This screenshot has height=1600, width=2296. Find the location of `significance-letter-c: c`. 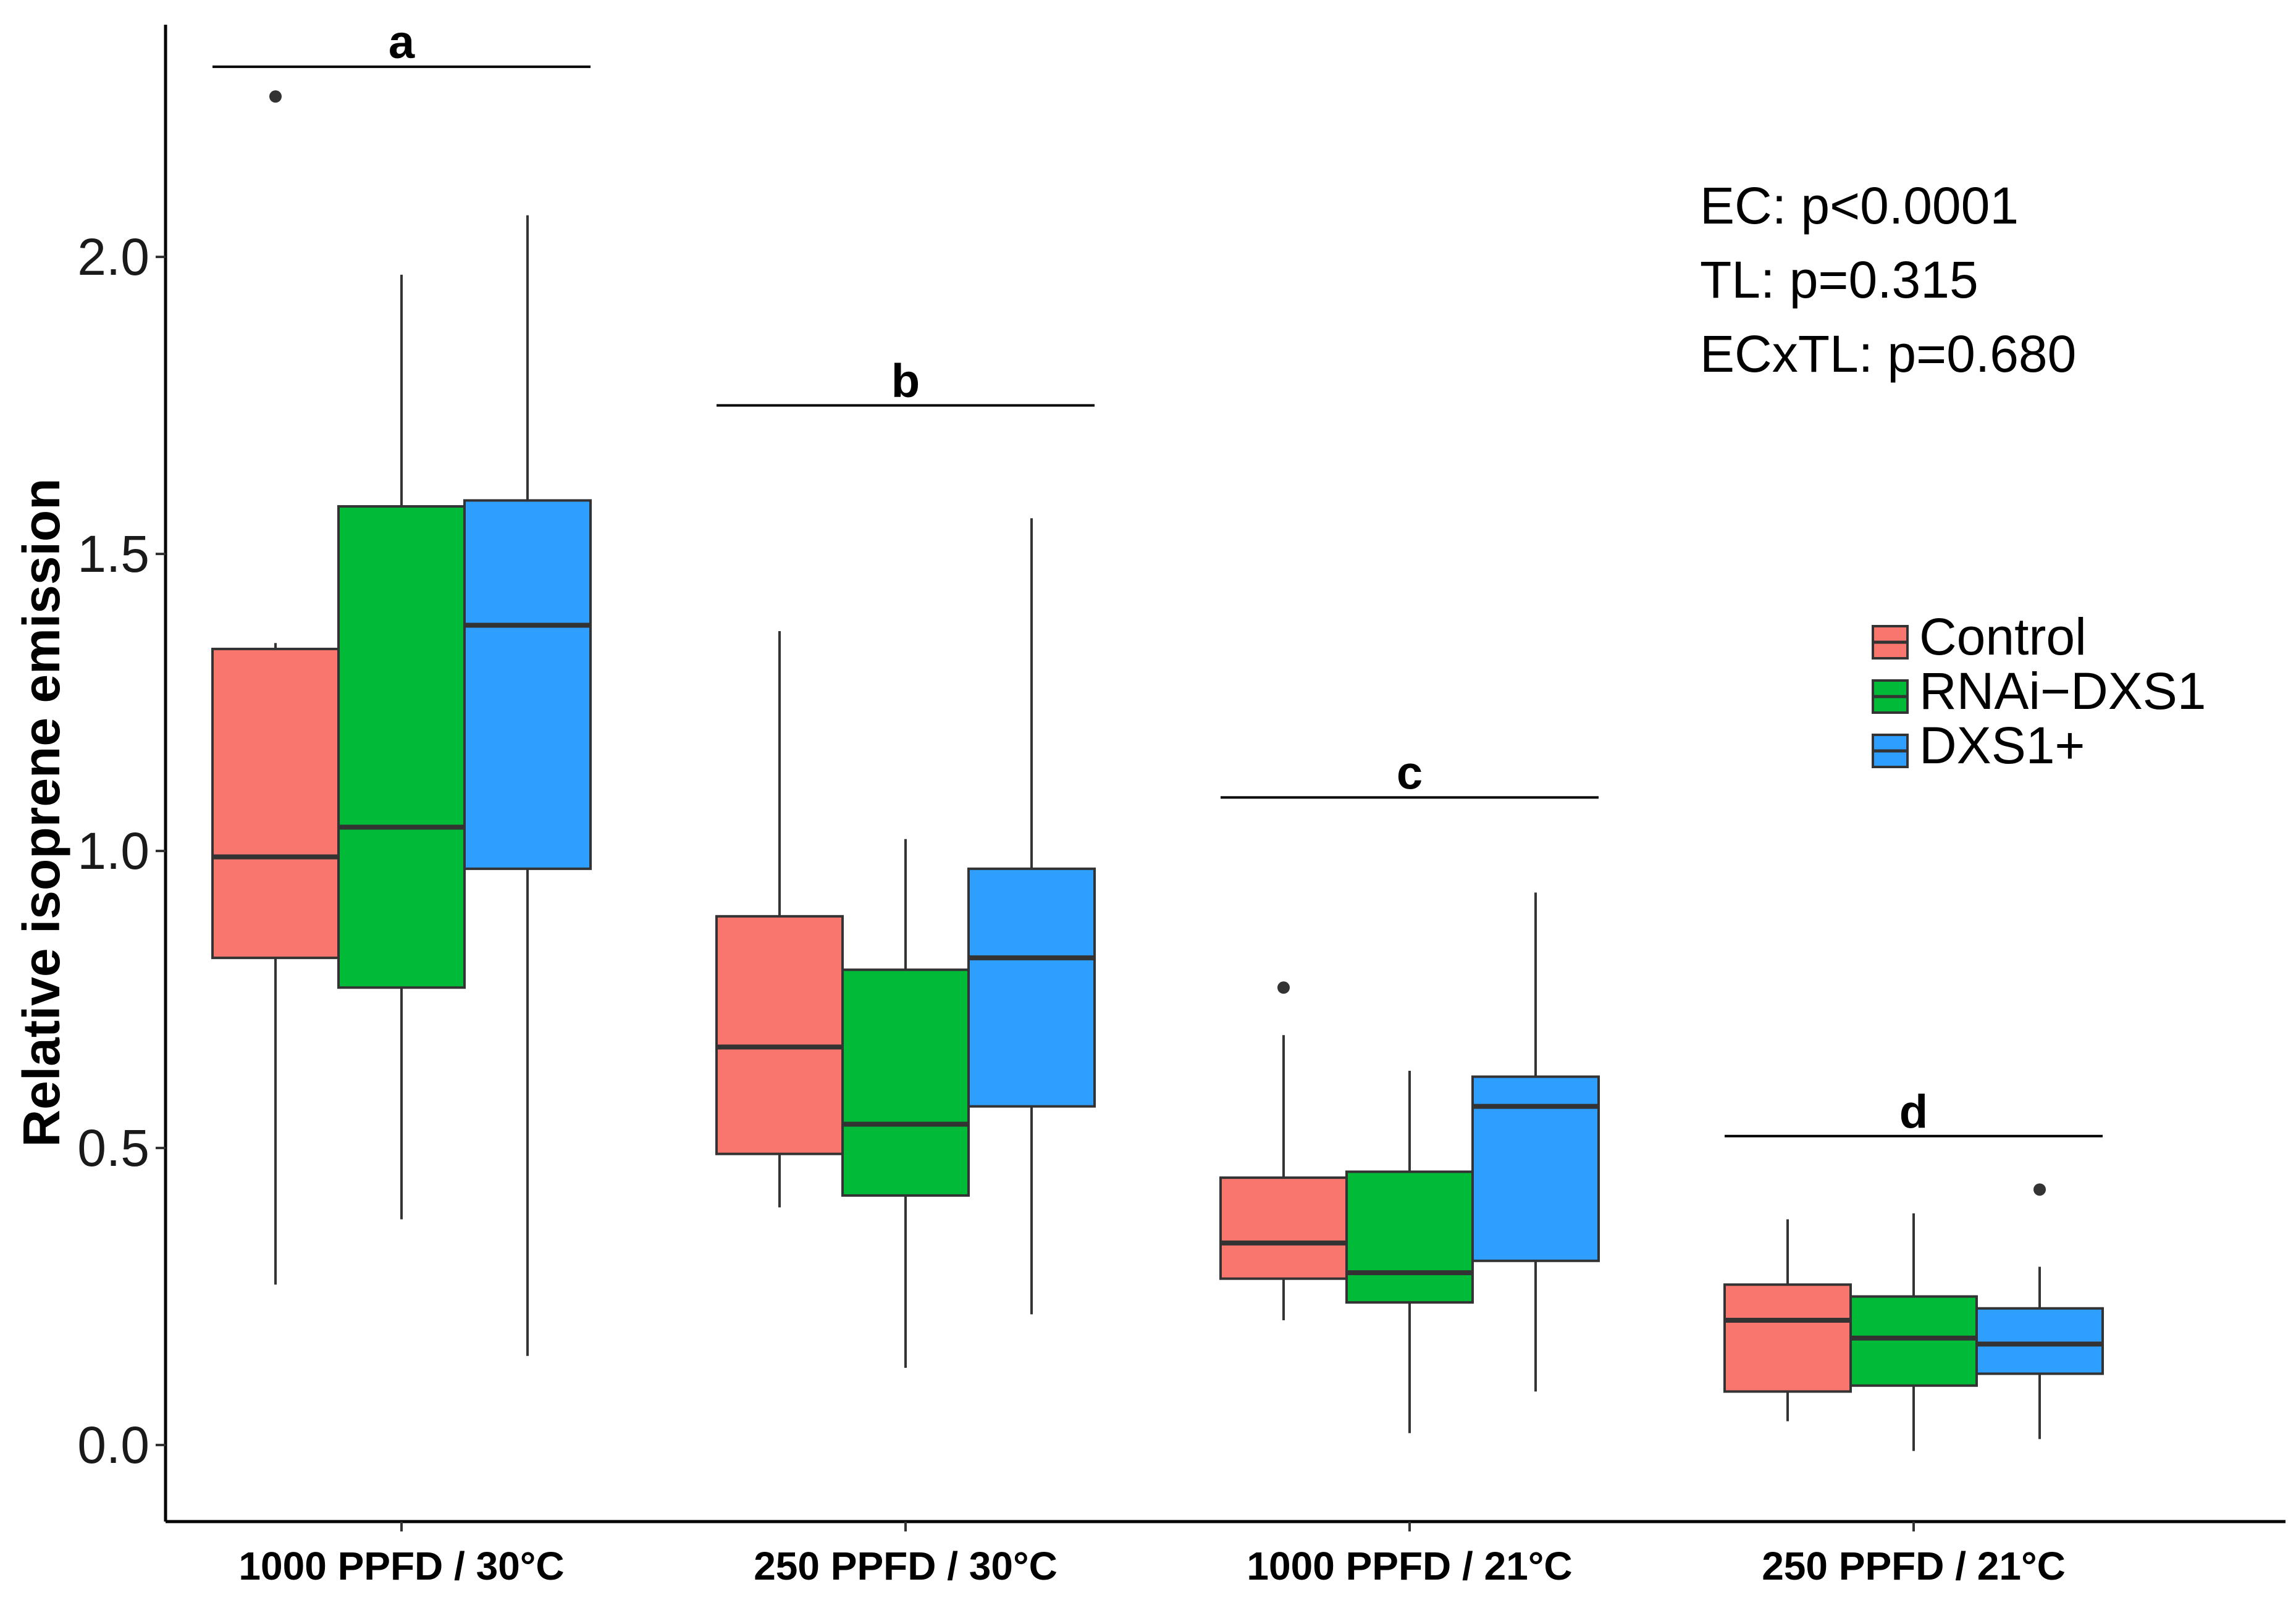

significance-letter-c: c is located at coordinates (1410, 773).